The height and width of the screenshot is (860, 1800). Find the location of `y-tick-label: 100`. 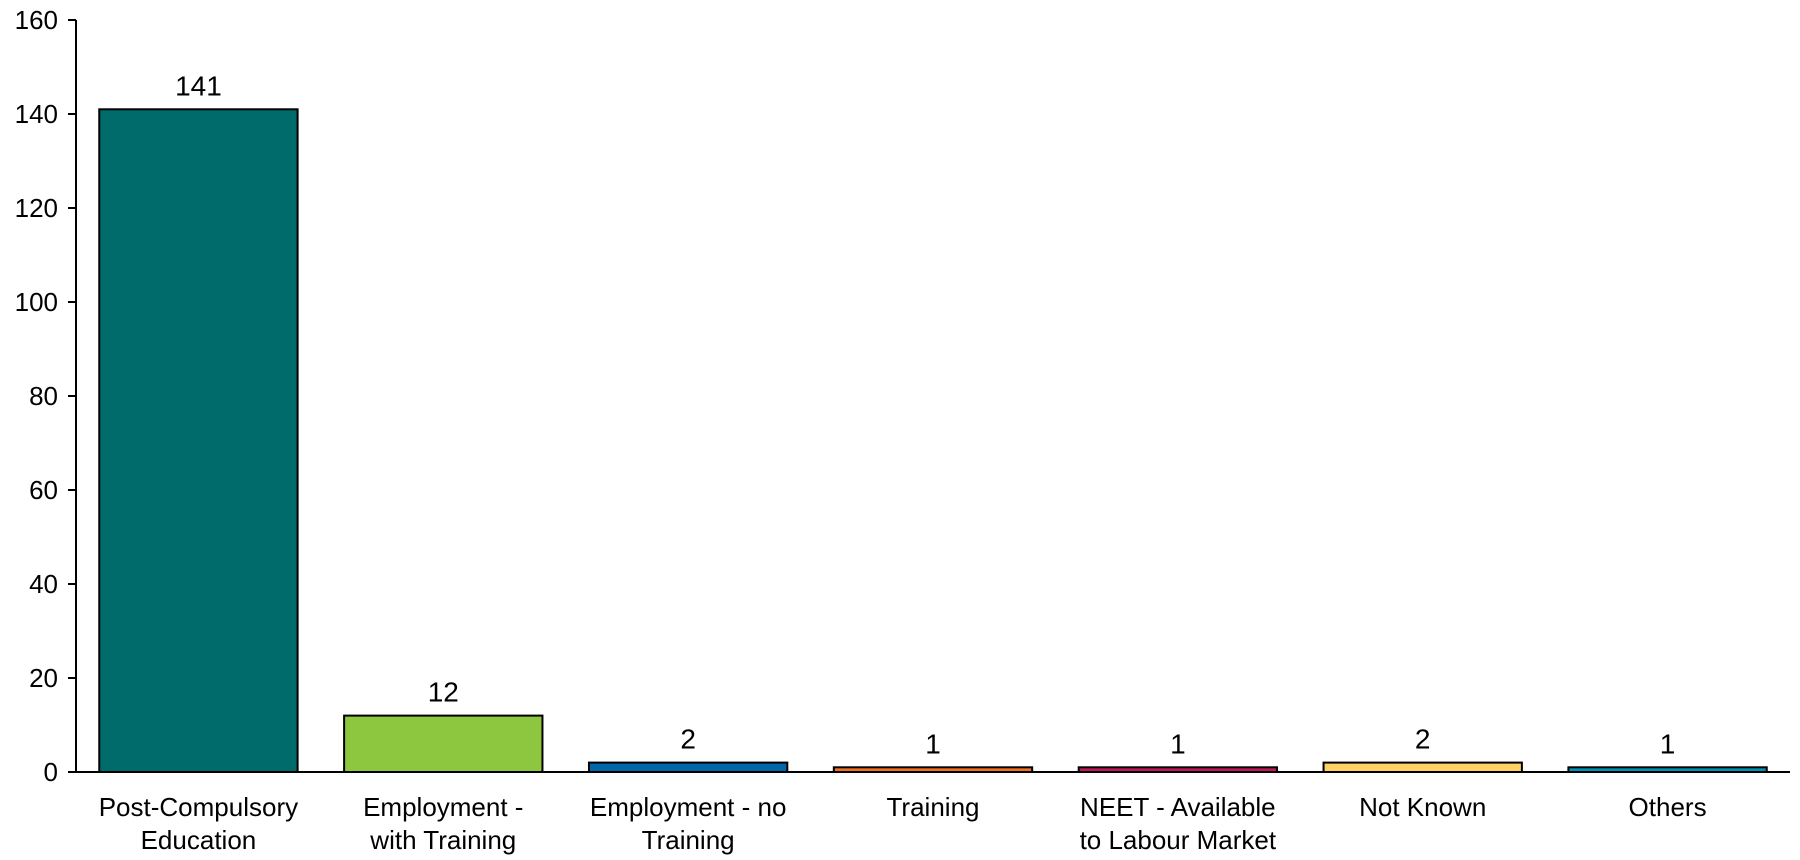

y-tick-label: 100 is located at coordinates (36, 302).